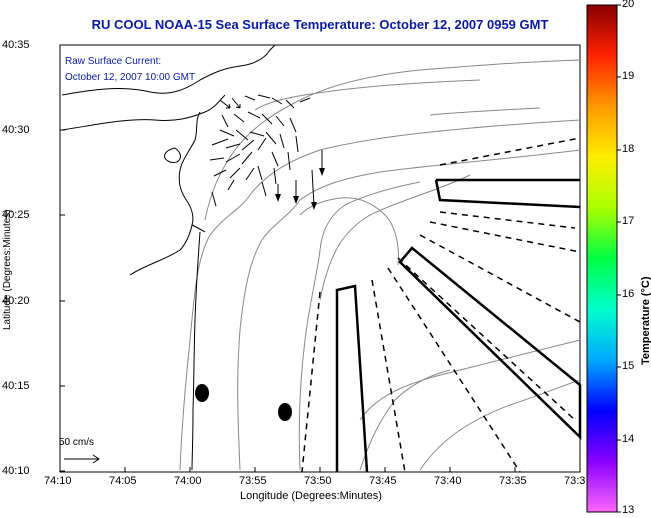 This screenshot has width=651, height=518. What do you see at coordinates (513, 481) in the screenshot?
I see `x-tick-label: 73:35` at bounding box center [513, 481].